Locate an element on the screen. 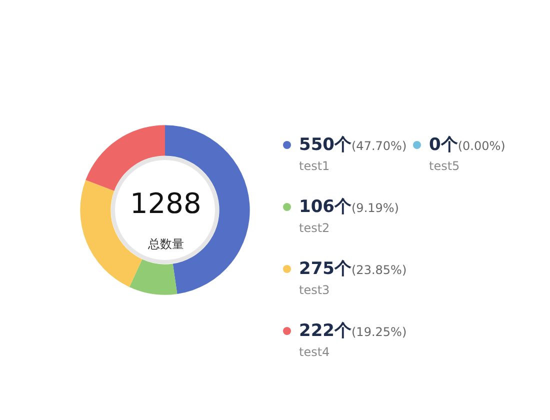  legend-label: test3 is located at coordinates (314, 290).